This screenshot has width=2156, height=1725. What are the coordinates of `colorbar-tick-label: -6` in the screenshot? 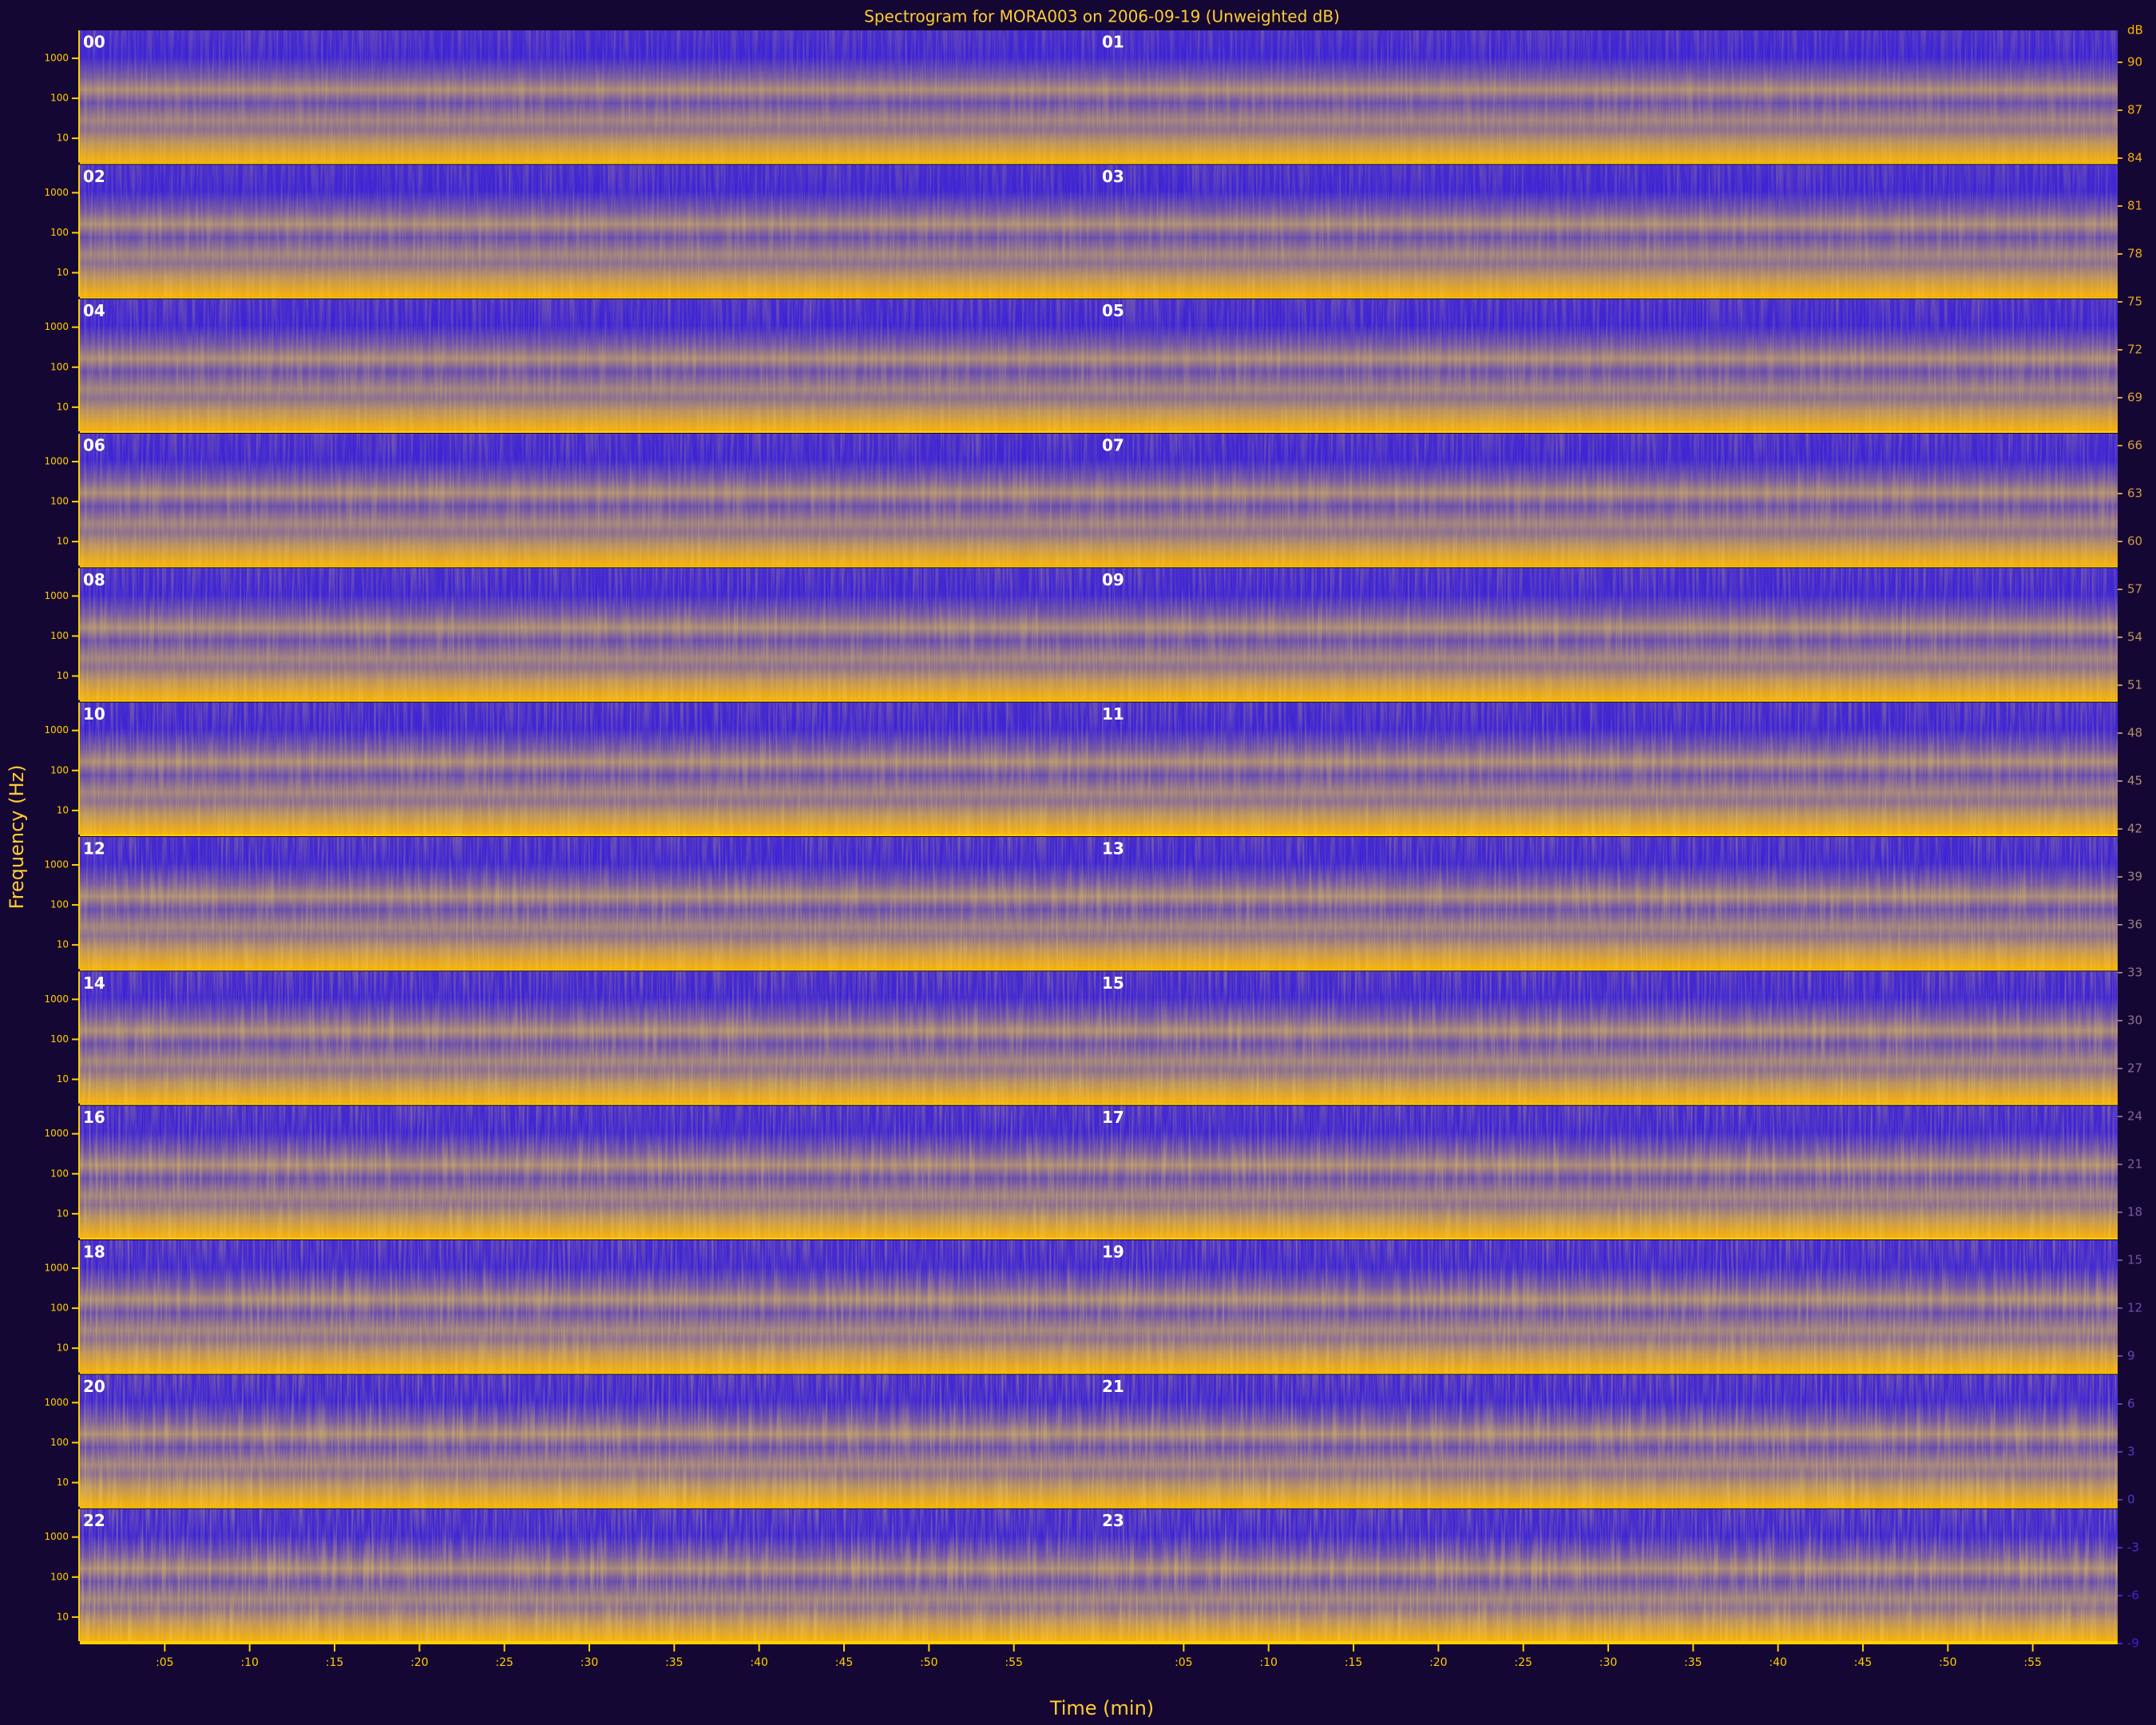 It's located at (2133, 1596).